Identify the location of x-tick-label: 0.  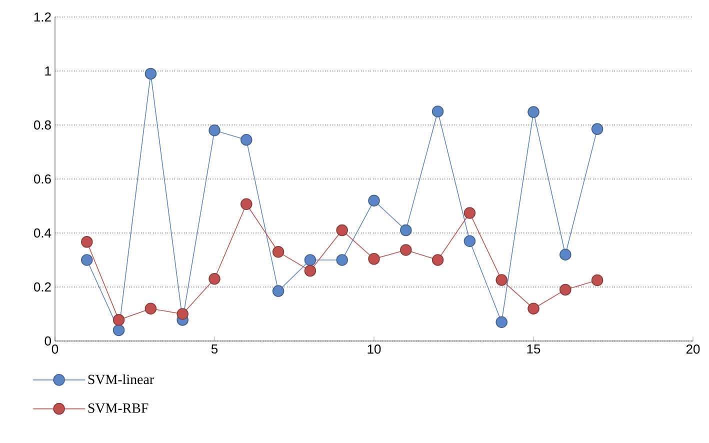
(55, 349).